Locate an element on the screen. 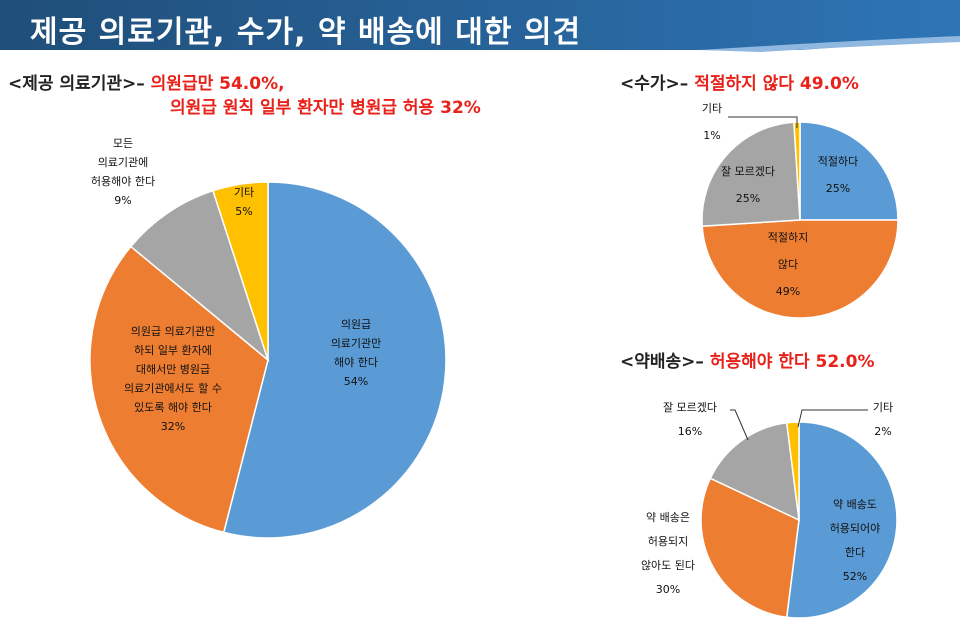 The height and width of the screenshot is (626, 960). institutions-heading-label: <제공 의료기관>– is located at coordinates (76, 84).